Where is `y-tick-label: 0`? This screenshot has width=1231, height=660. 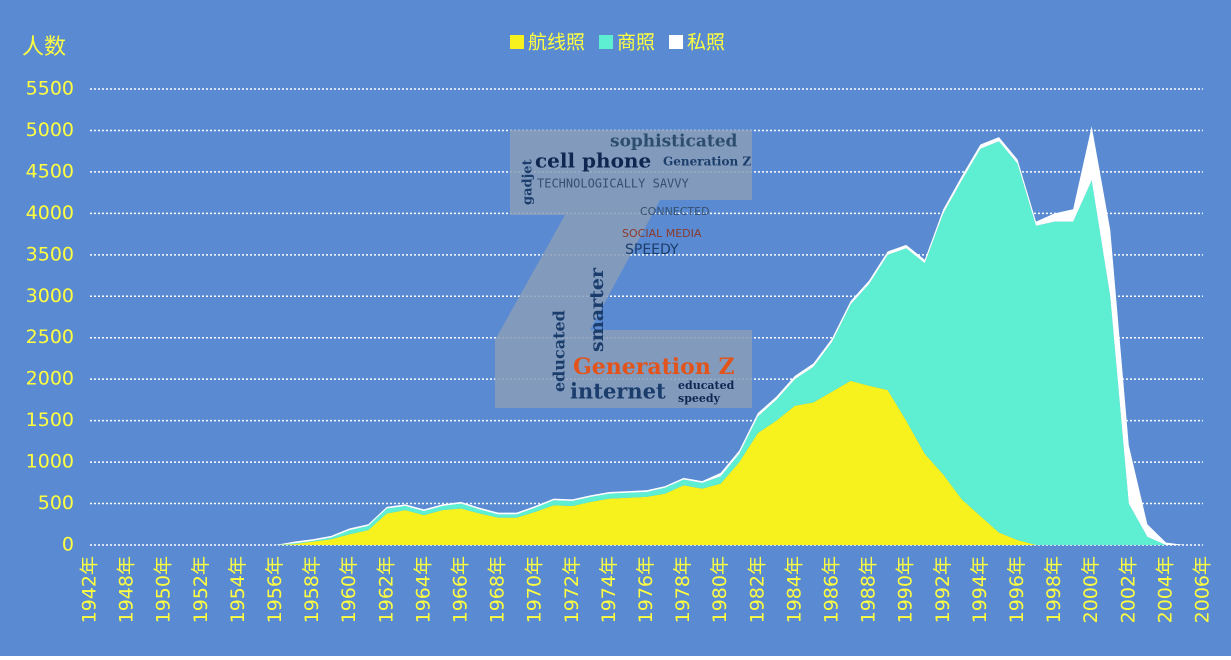
y-tick-label: 0 is located at coordinates (68, 545).